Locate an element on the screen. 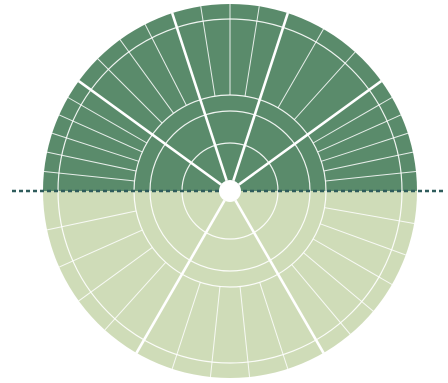 The height and width of the screenshot is (383, 448). center-hub is located at coordinates (230, 191).